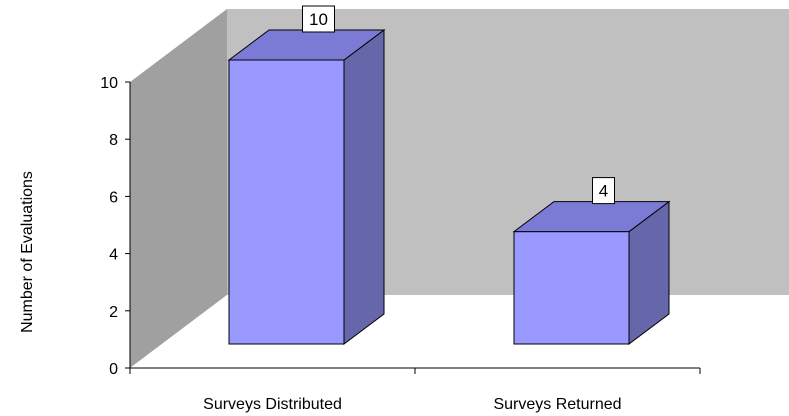 This screenshot has width=789, height=416. I want to click on y-axis-title: Number of Evaluations, so click(27, 252).